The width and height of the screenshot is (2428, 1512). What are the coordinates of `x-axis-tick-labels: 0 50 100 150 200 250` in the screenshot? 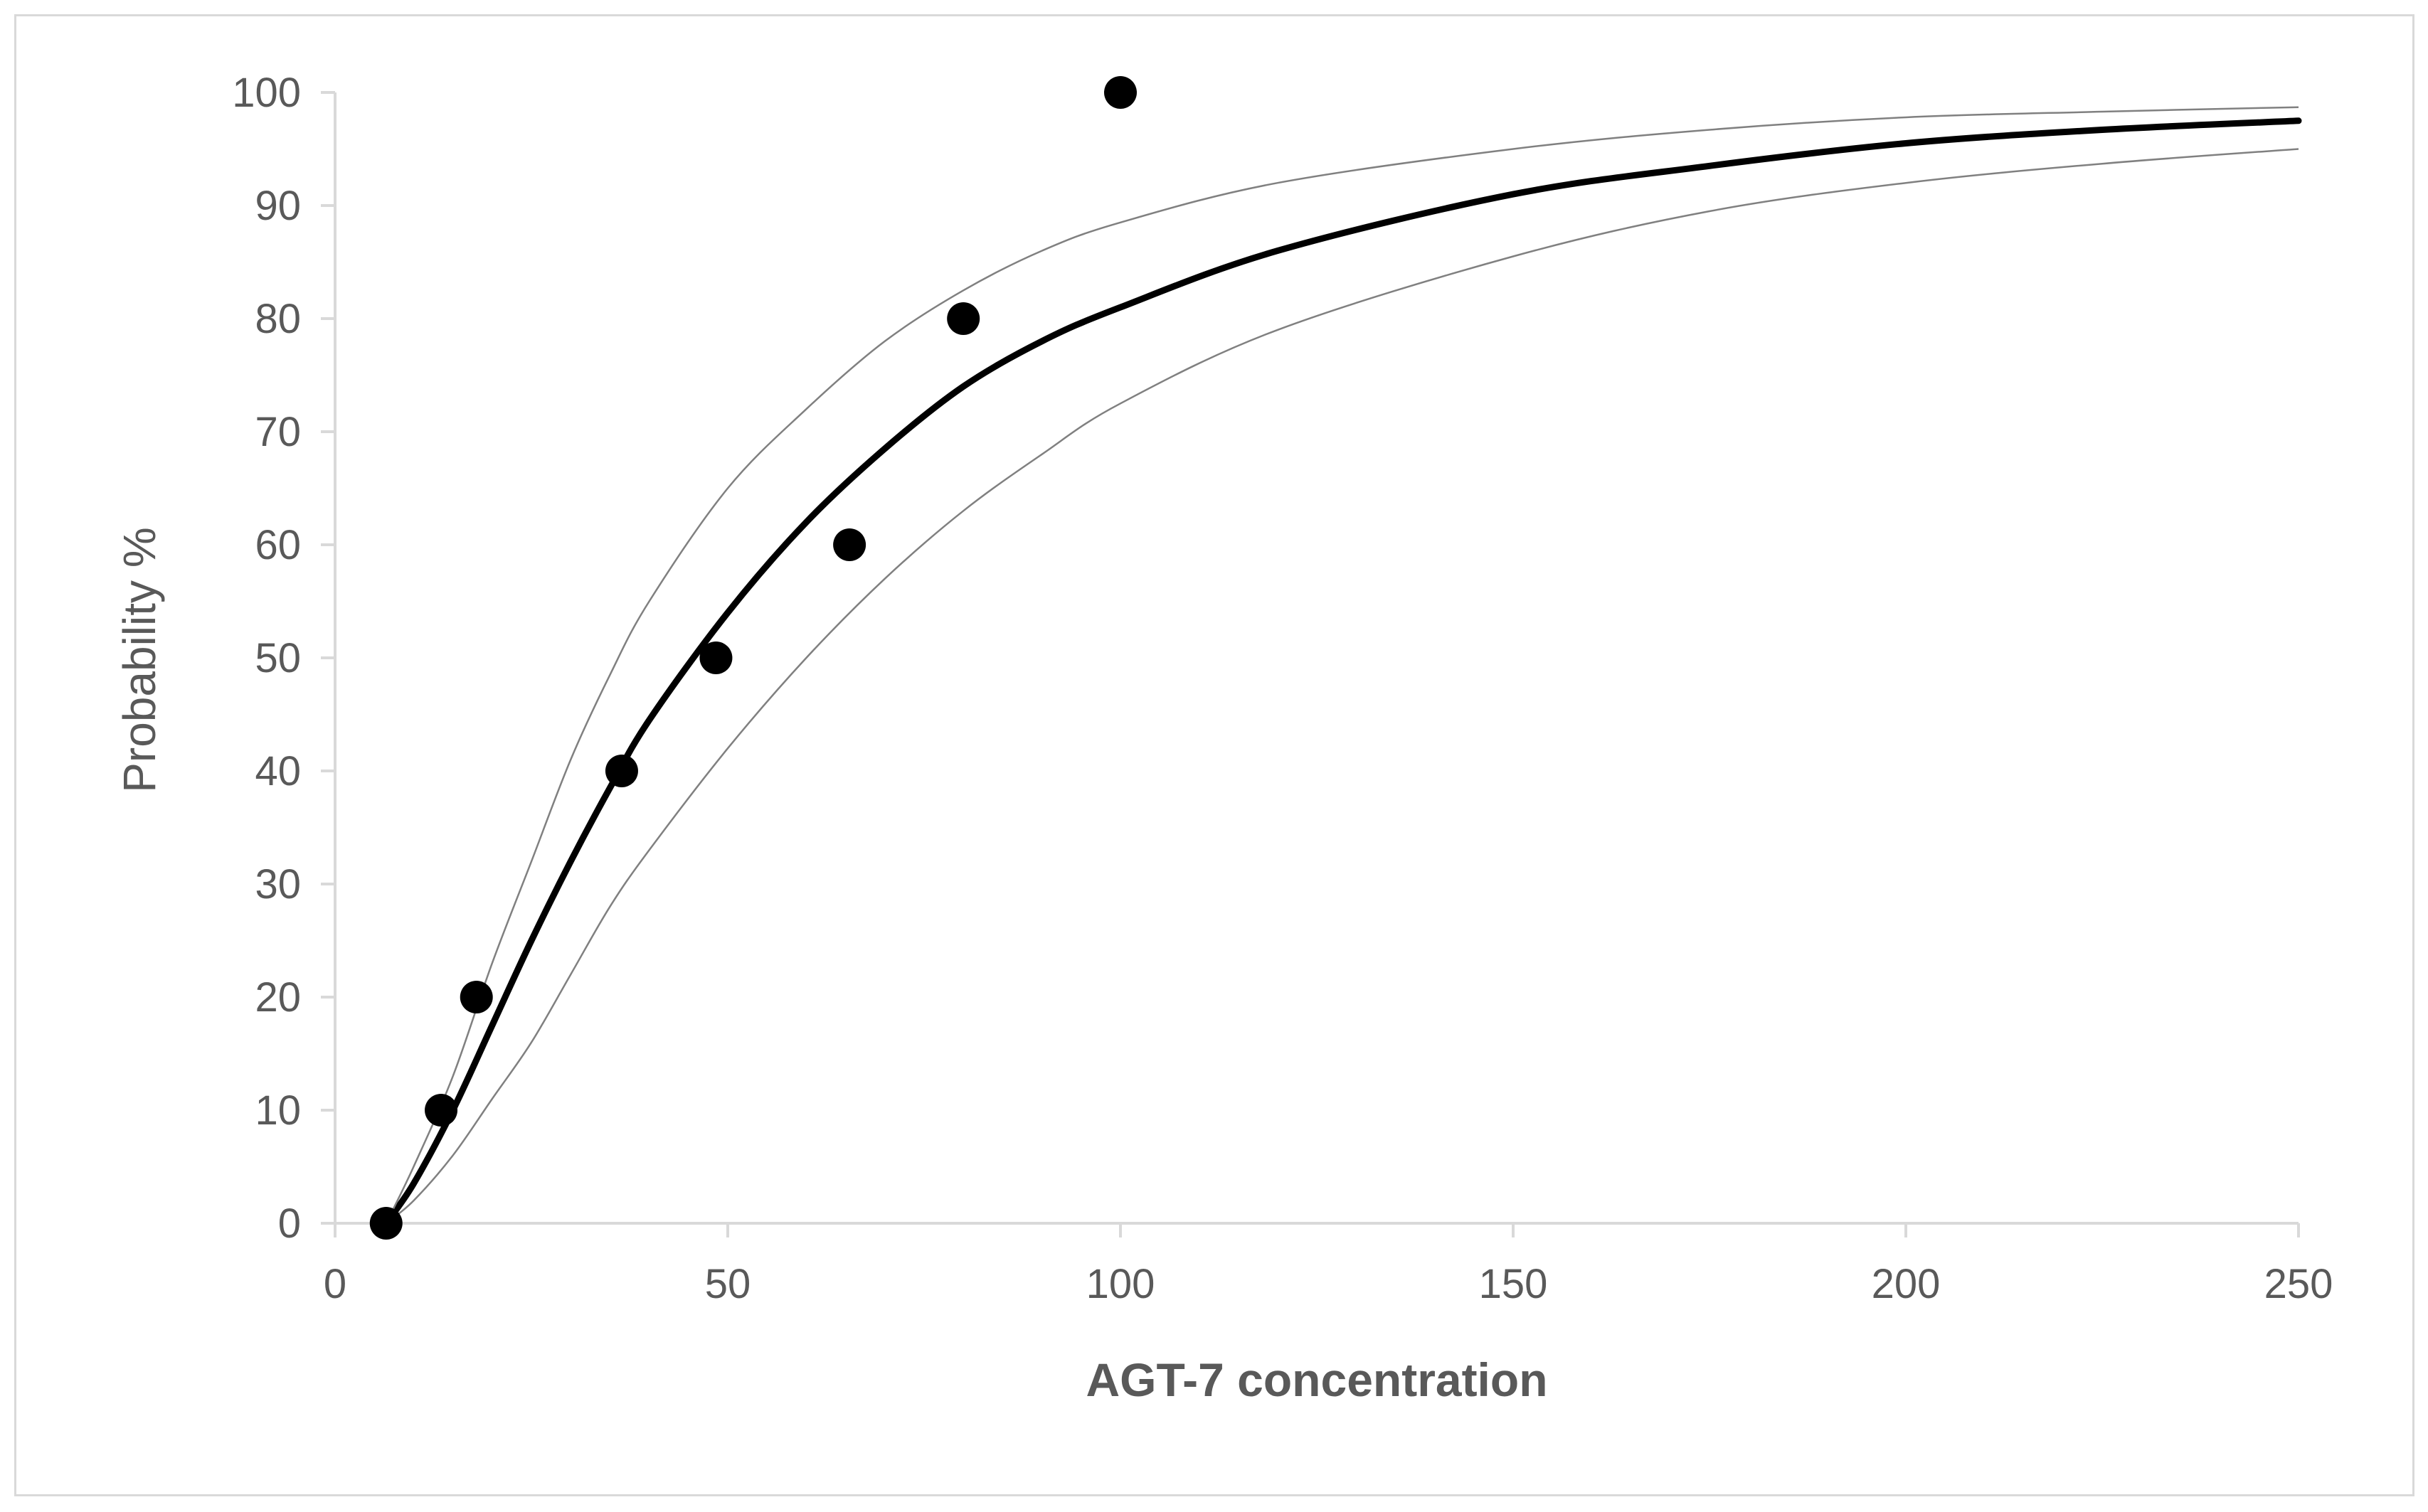 It's located at (1328, 1284).